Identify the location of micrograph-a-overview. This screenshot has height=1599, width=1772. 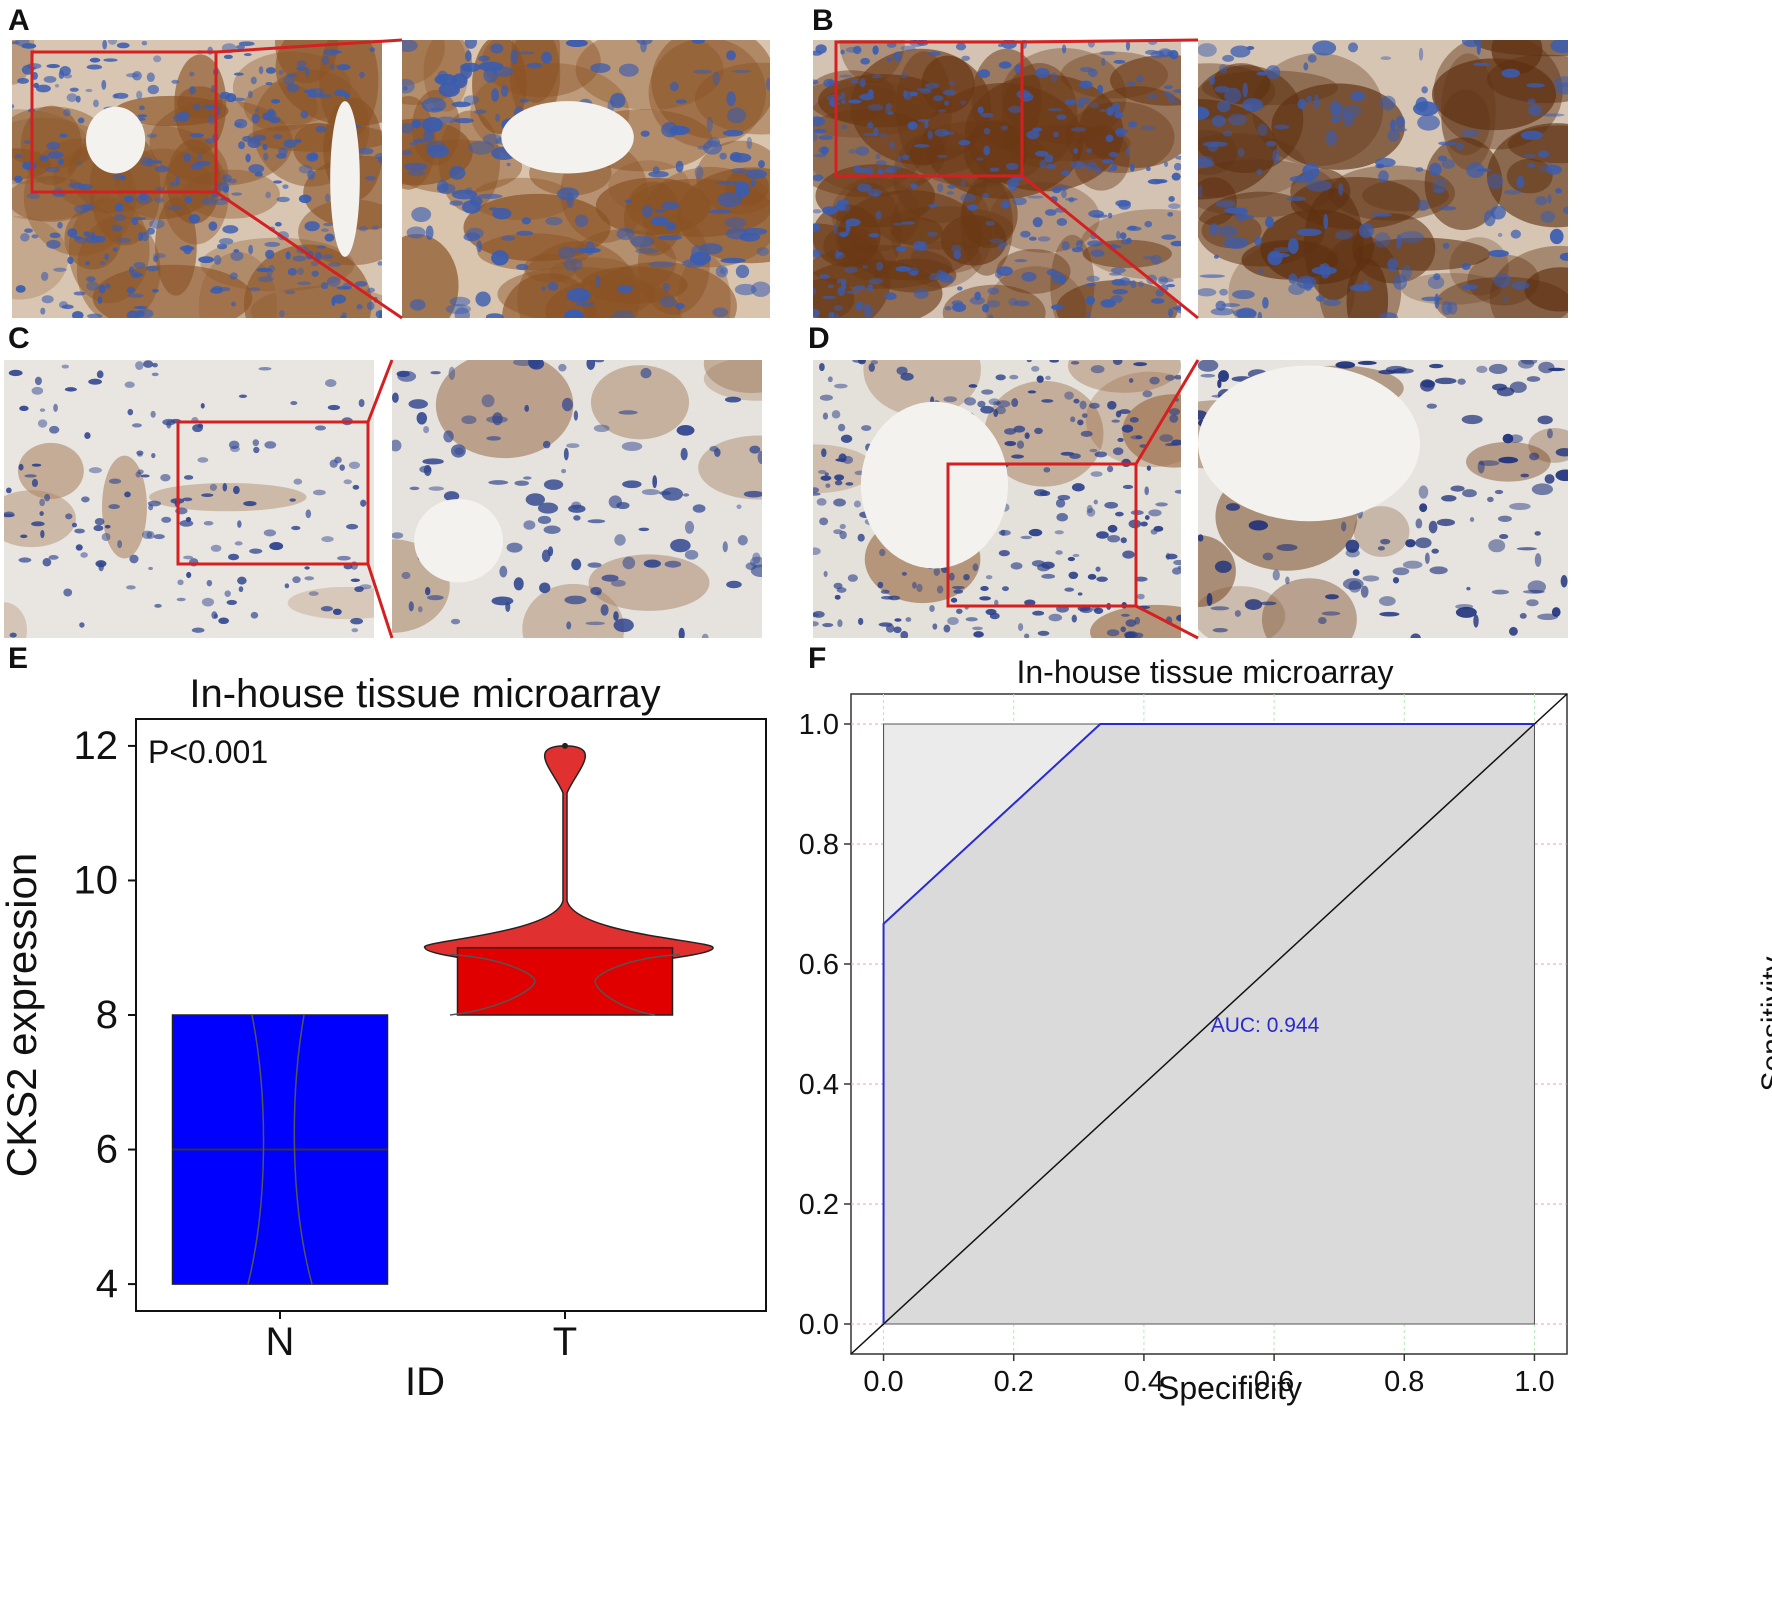
(197, 179).